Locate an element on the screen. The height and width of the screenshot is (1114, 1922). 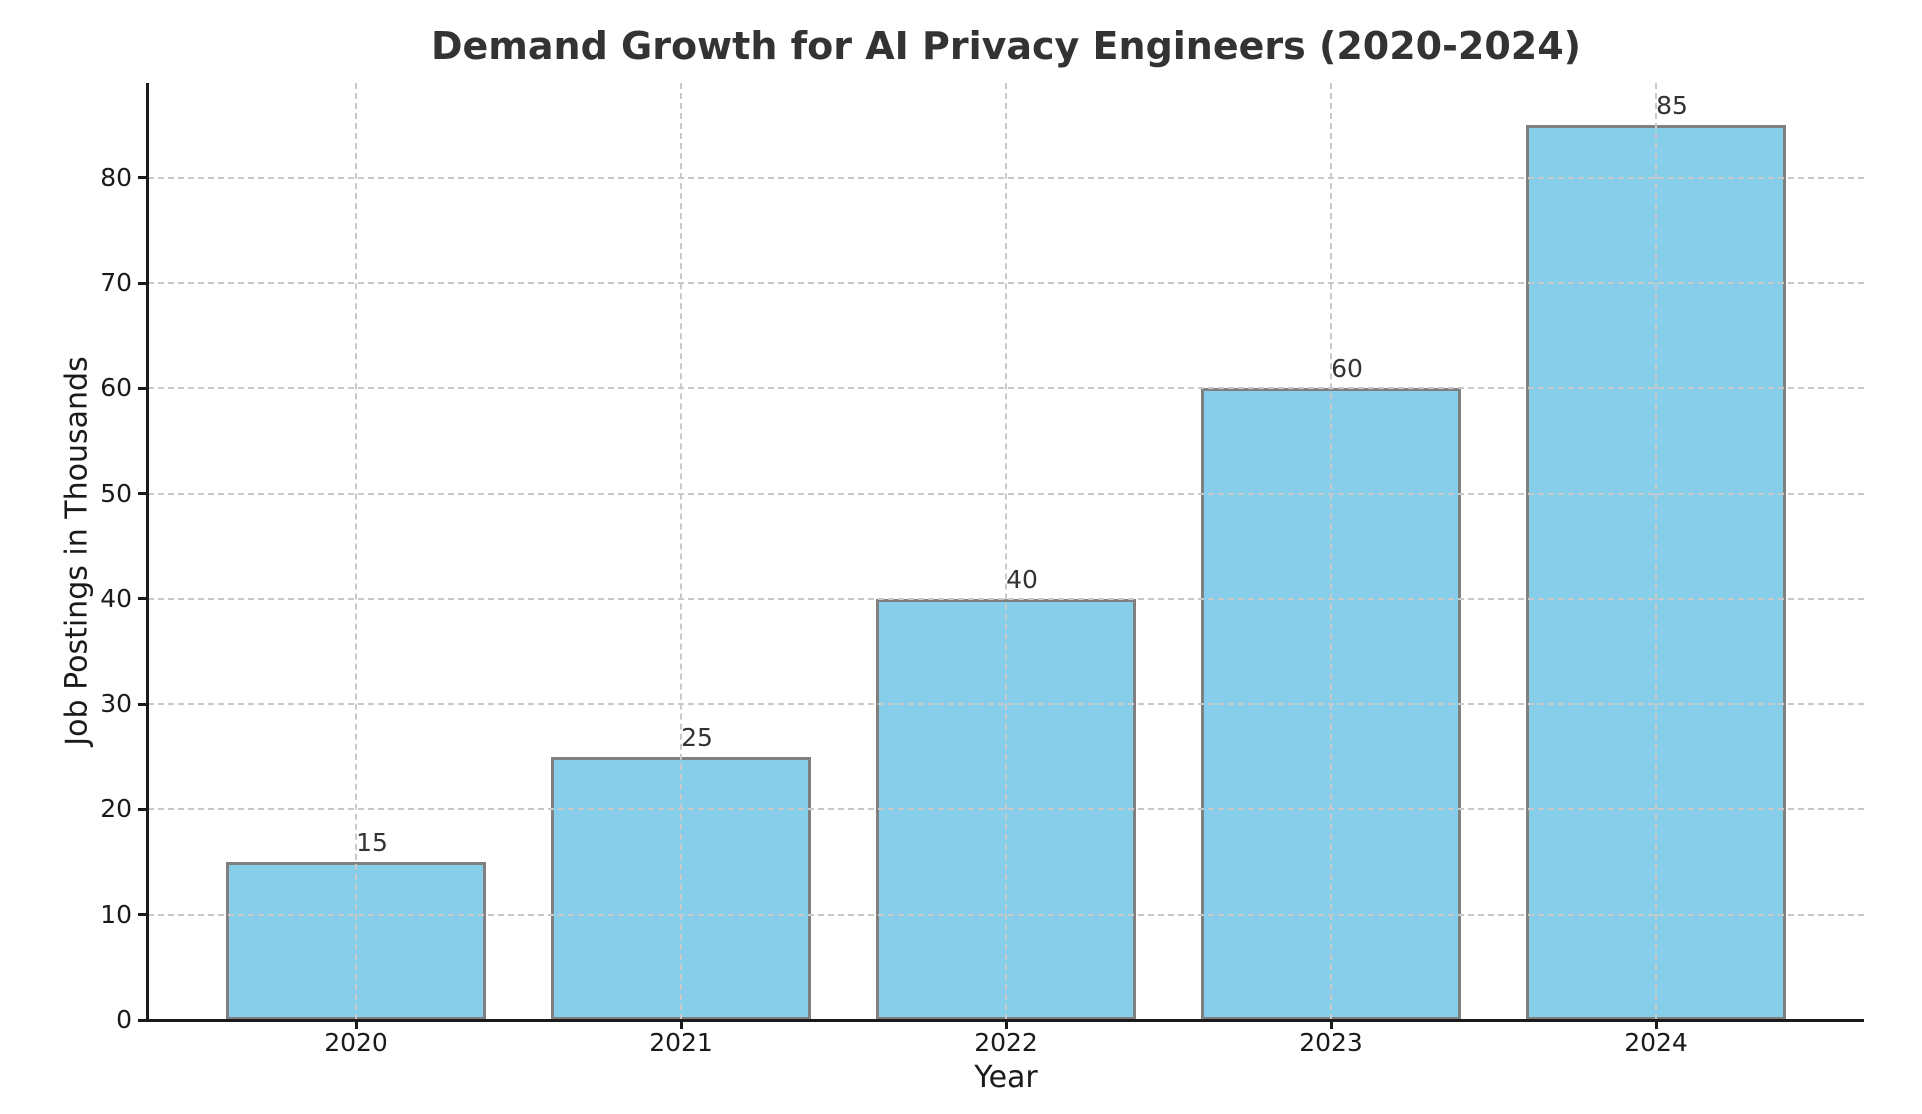
x-tick-label: 2024 is located at coordinates (1656, 1042).